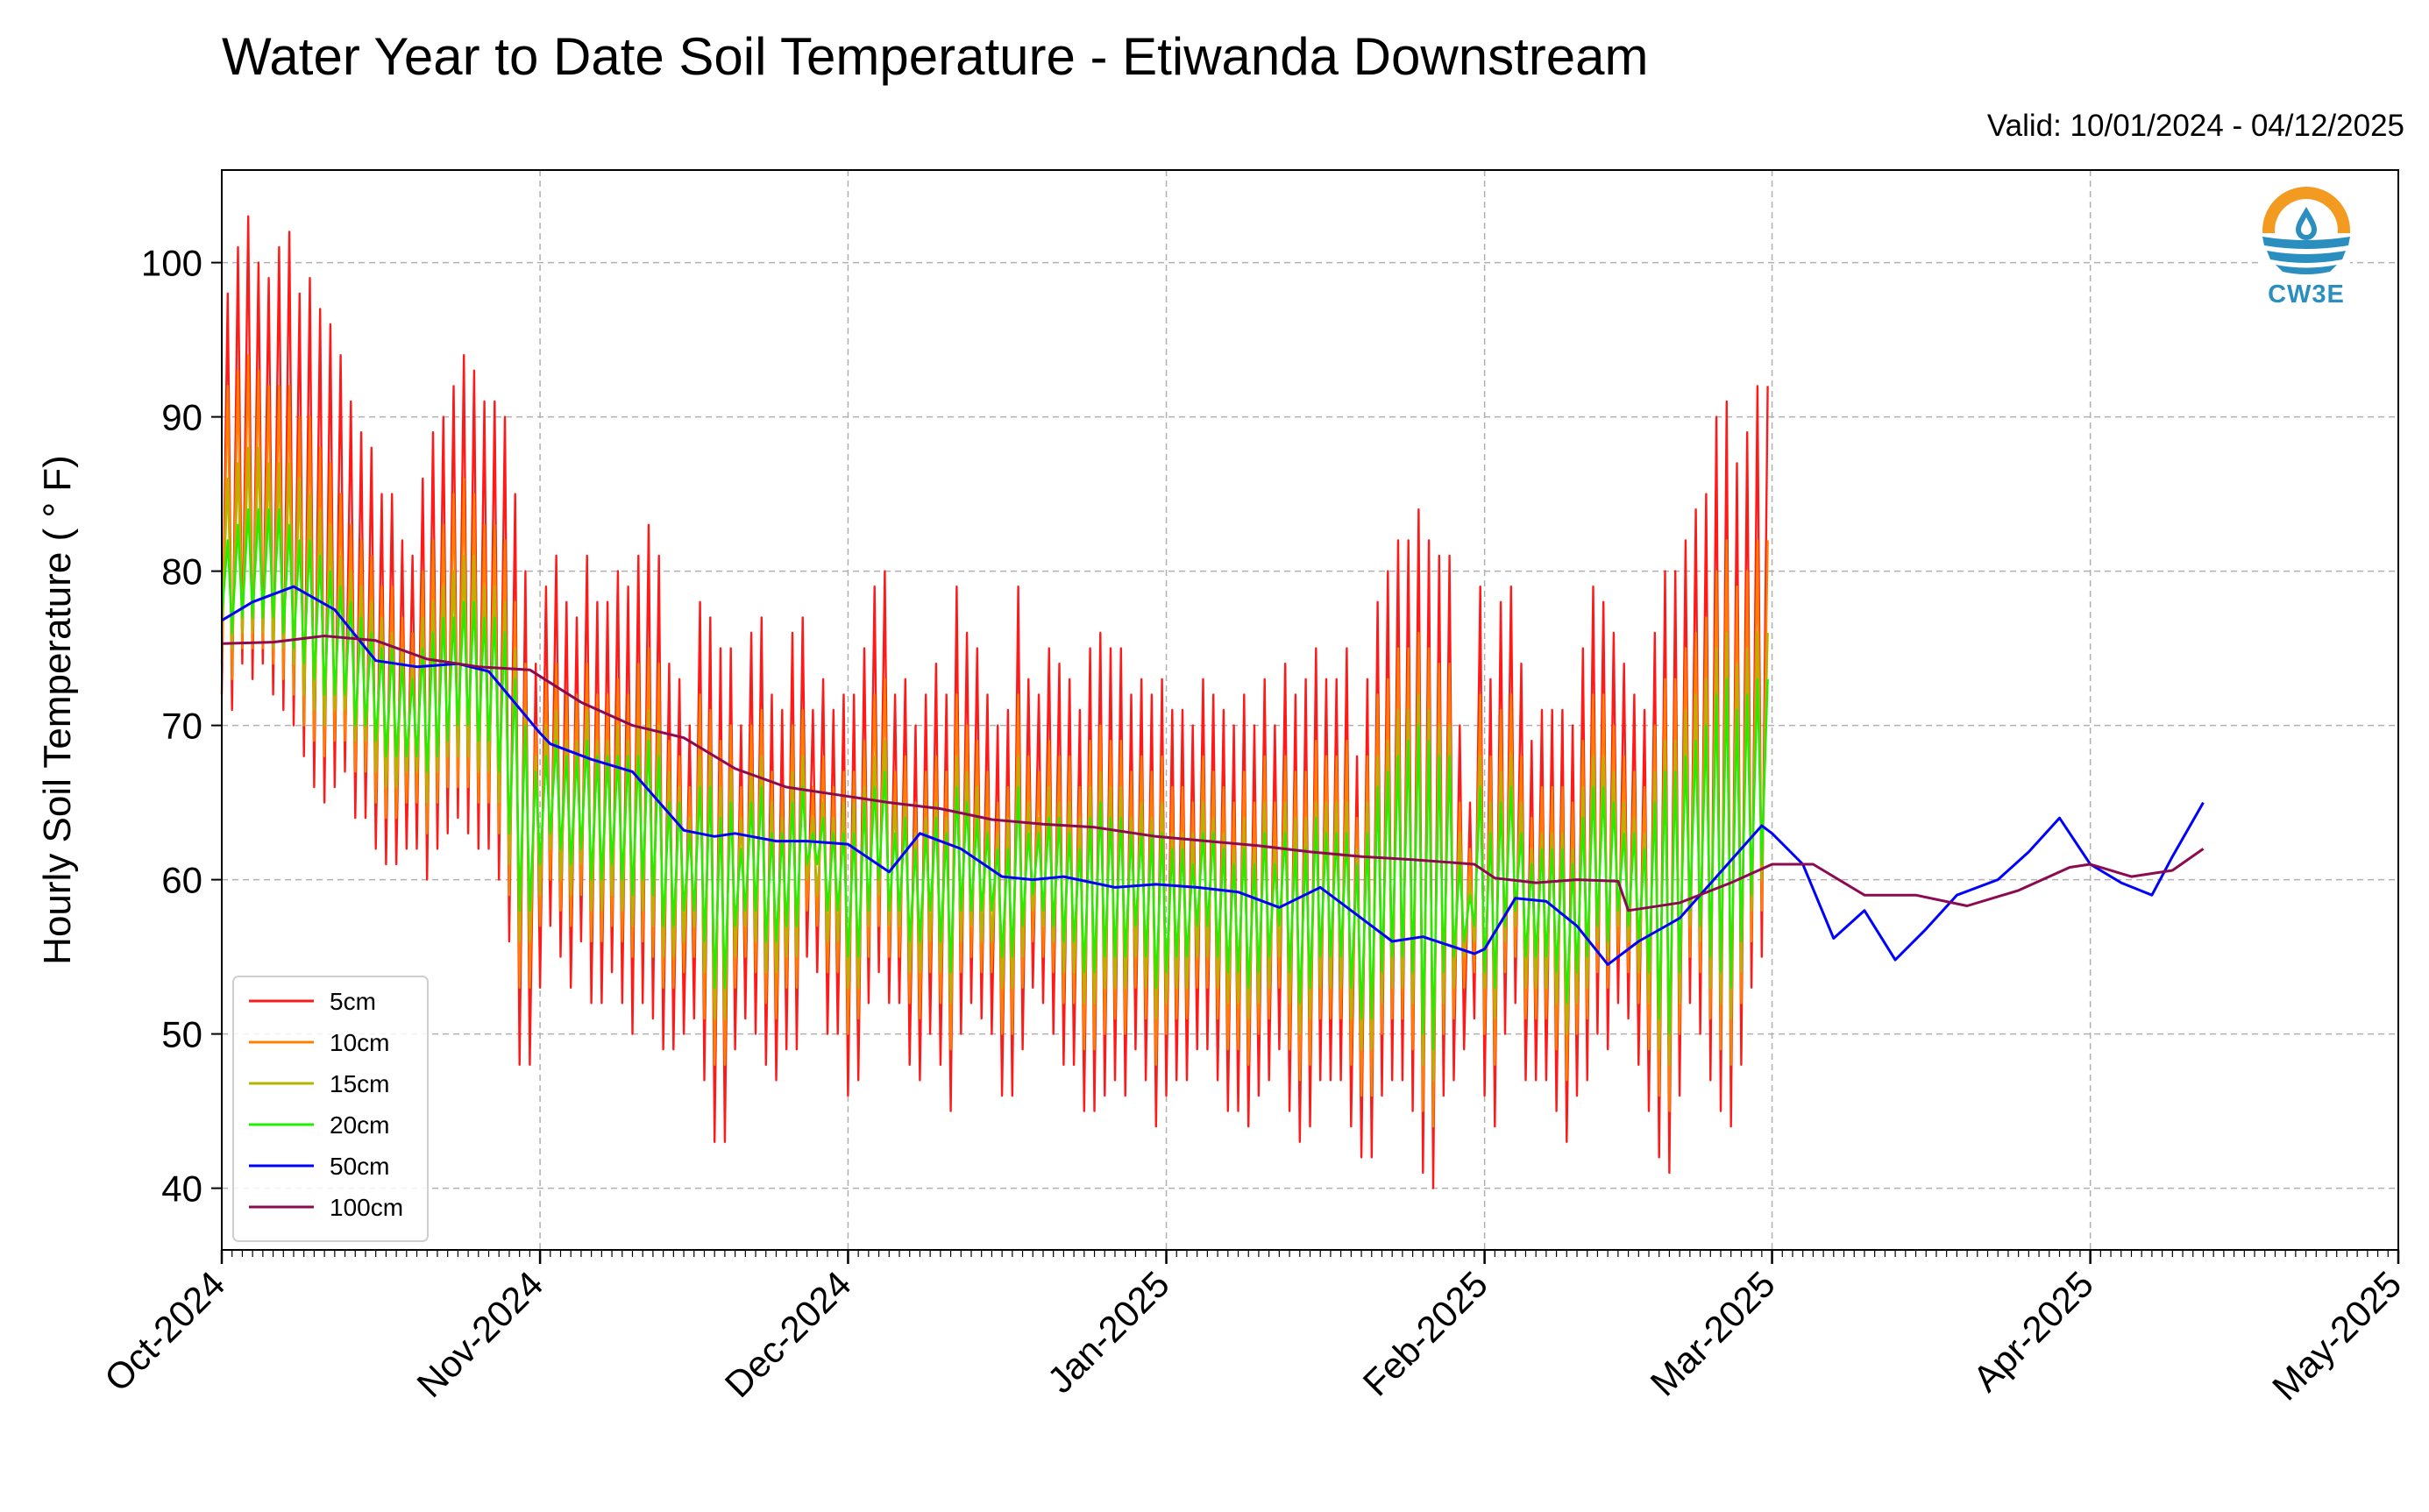 The image size is (2429, 1512). What do you see at coordinates (182, 1034) in the screenshot?
I see `y-tick-label: 50` at bounding box center [182, 1034].